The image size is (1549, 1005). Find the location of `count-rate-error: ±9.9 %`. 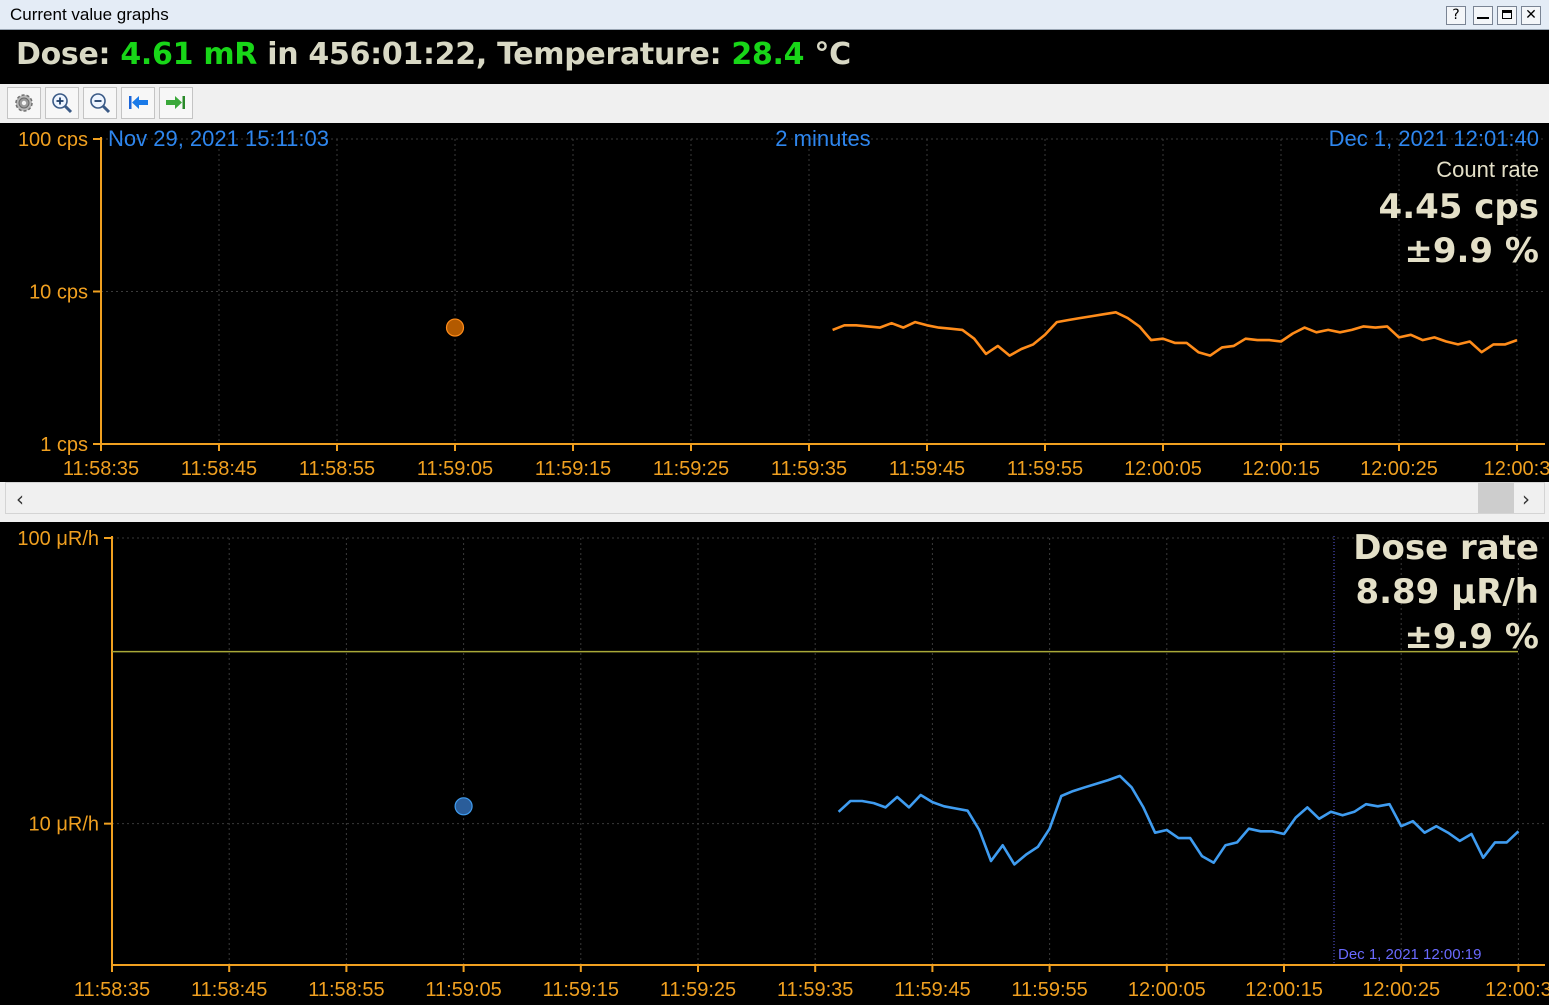

count-rate-error: ±9.9 % is located at coordinates (1471, 251).